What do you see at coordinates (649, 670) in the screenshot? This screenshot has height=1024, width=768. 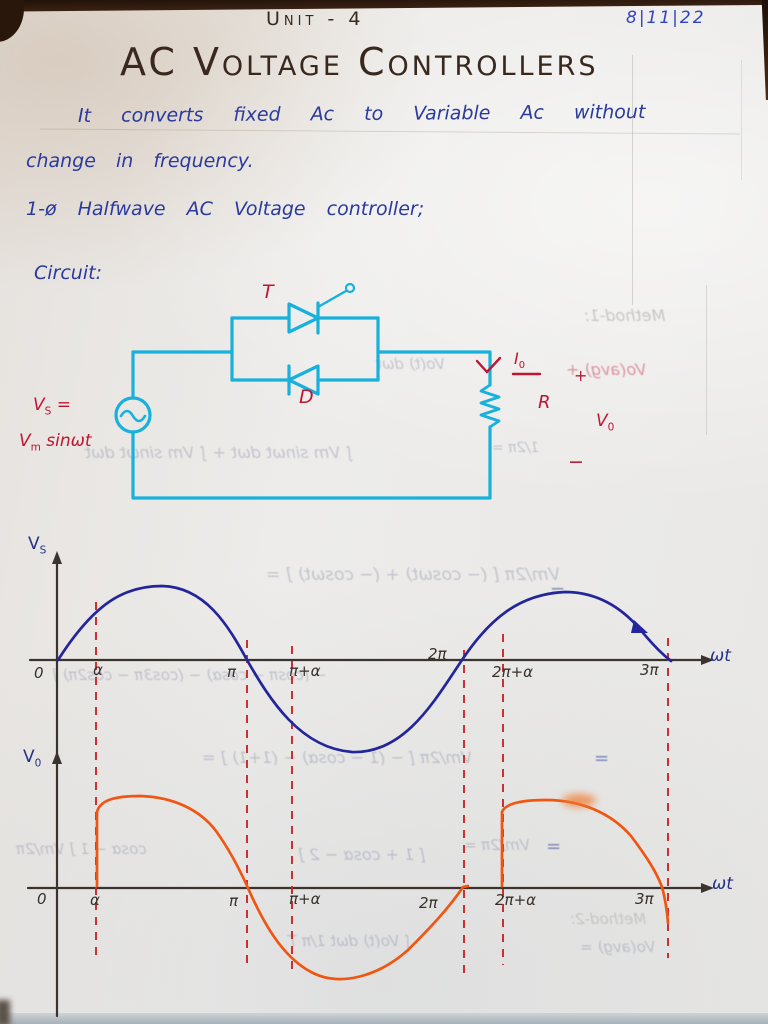 I see `vs-tick-3pi: 3π` at bounding box center [649, 670].